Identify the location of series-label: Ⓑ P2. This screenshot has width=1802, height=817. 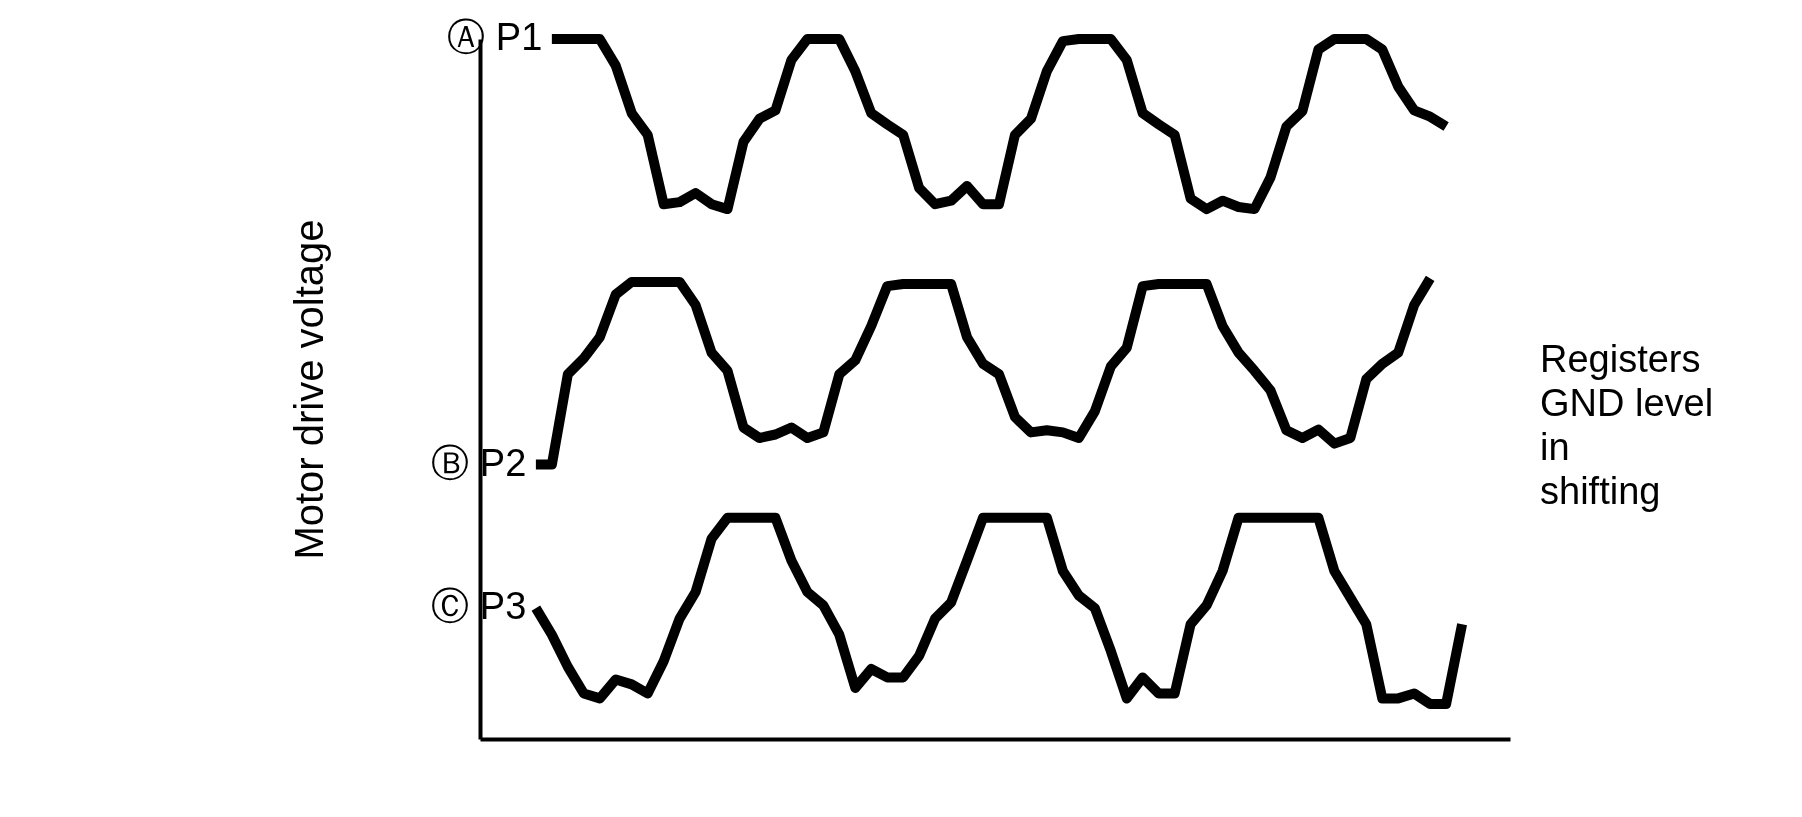
(479, 462).